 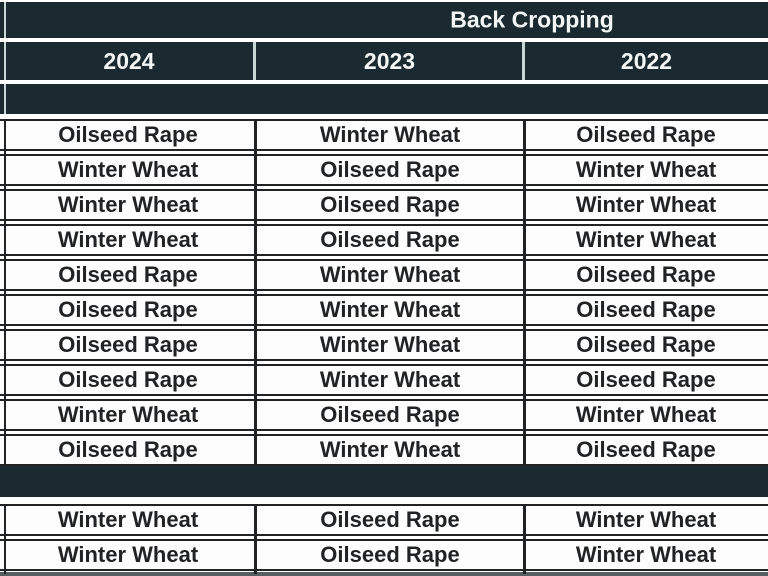 What do you see at coordinates (129, 60) in the screenshot?
I see `column-header-2024: 2024` at bounding box center [129, 60].